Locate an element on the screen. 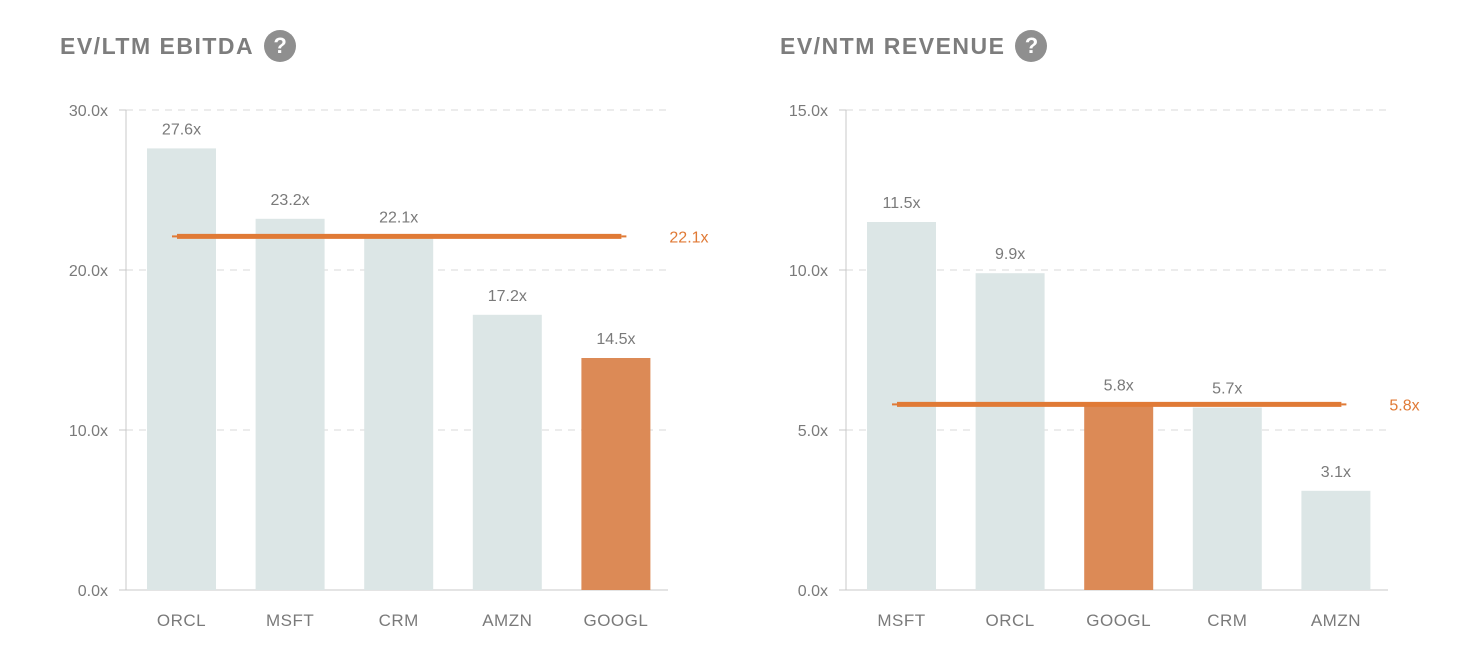 This screenshot has width=1484, height=670. chart-title-row: EV/LTM EBITDA ? is located at coordinates (178, 46).